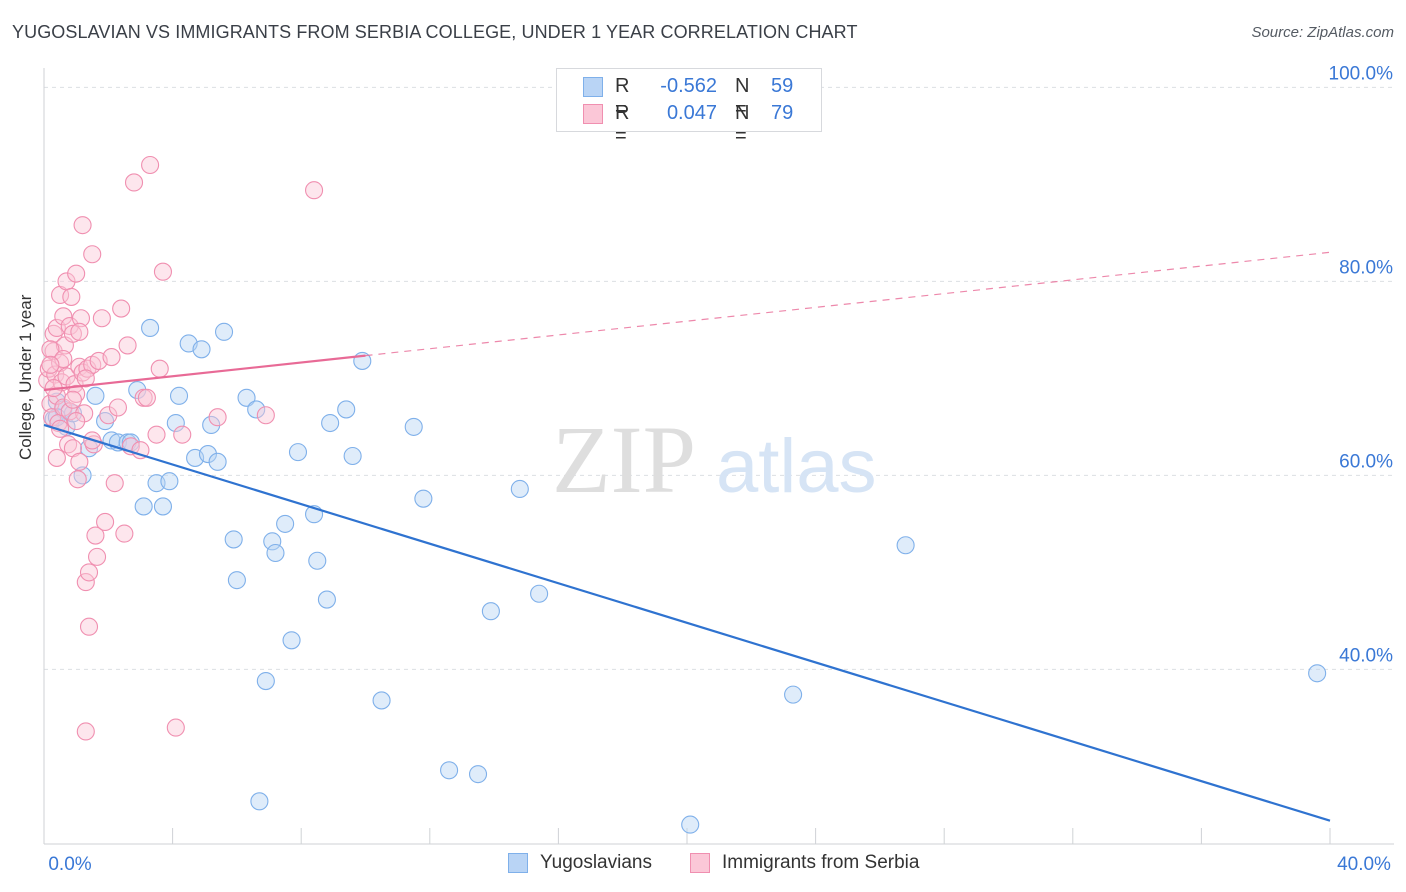 This screenshot has height=892, width=1406. What do you see at coordinates (821, 862) in the screenshot?
I see `legend-label: Immigrants from Serbia` at bounding box center [821, 862].